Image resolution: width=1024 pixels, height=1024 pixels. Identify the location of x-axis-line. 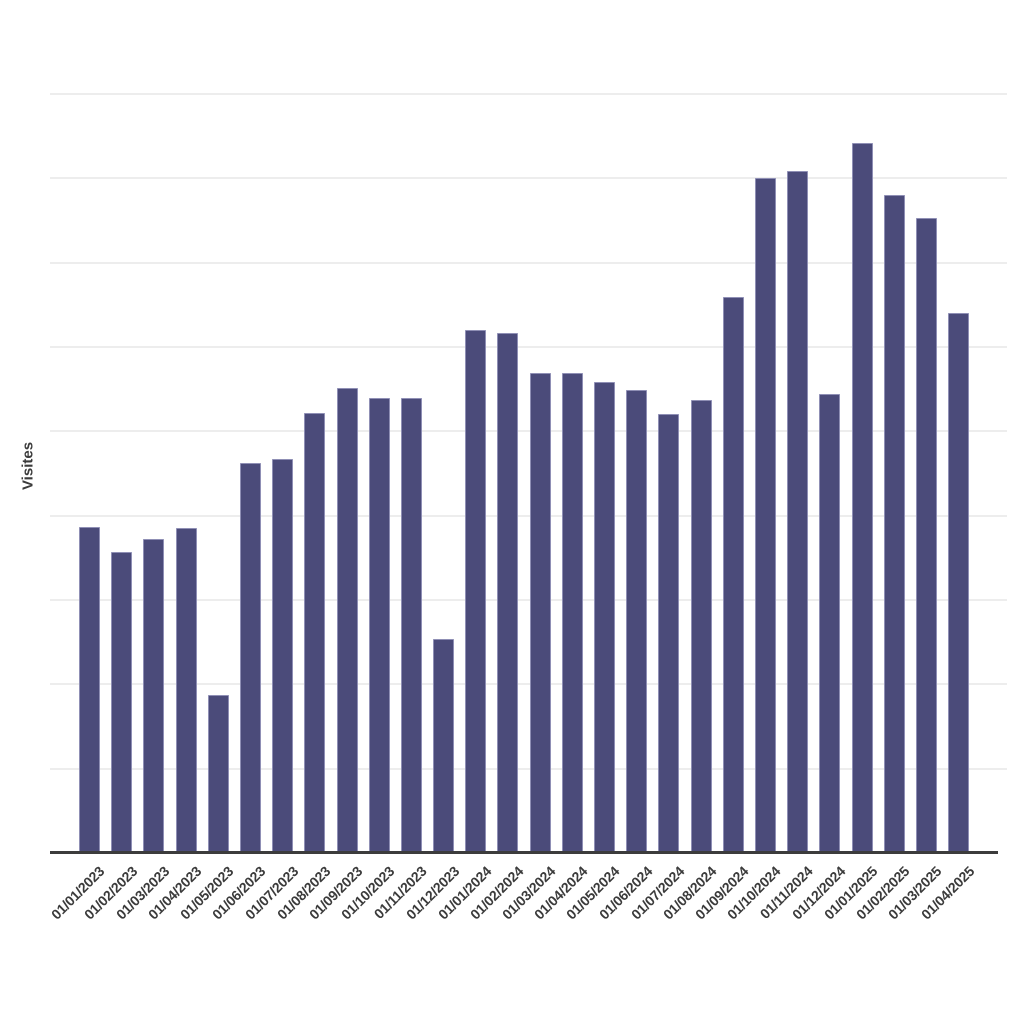
(524, 852).